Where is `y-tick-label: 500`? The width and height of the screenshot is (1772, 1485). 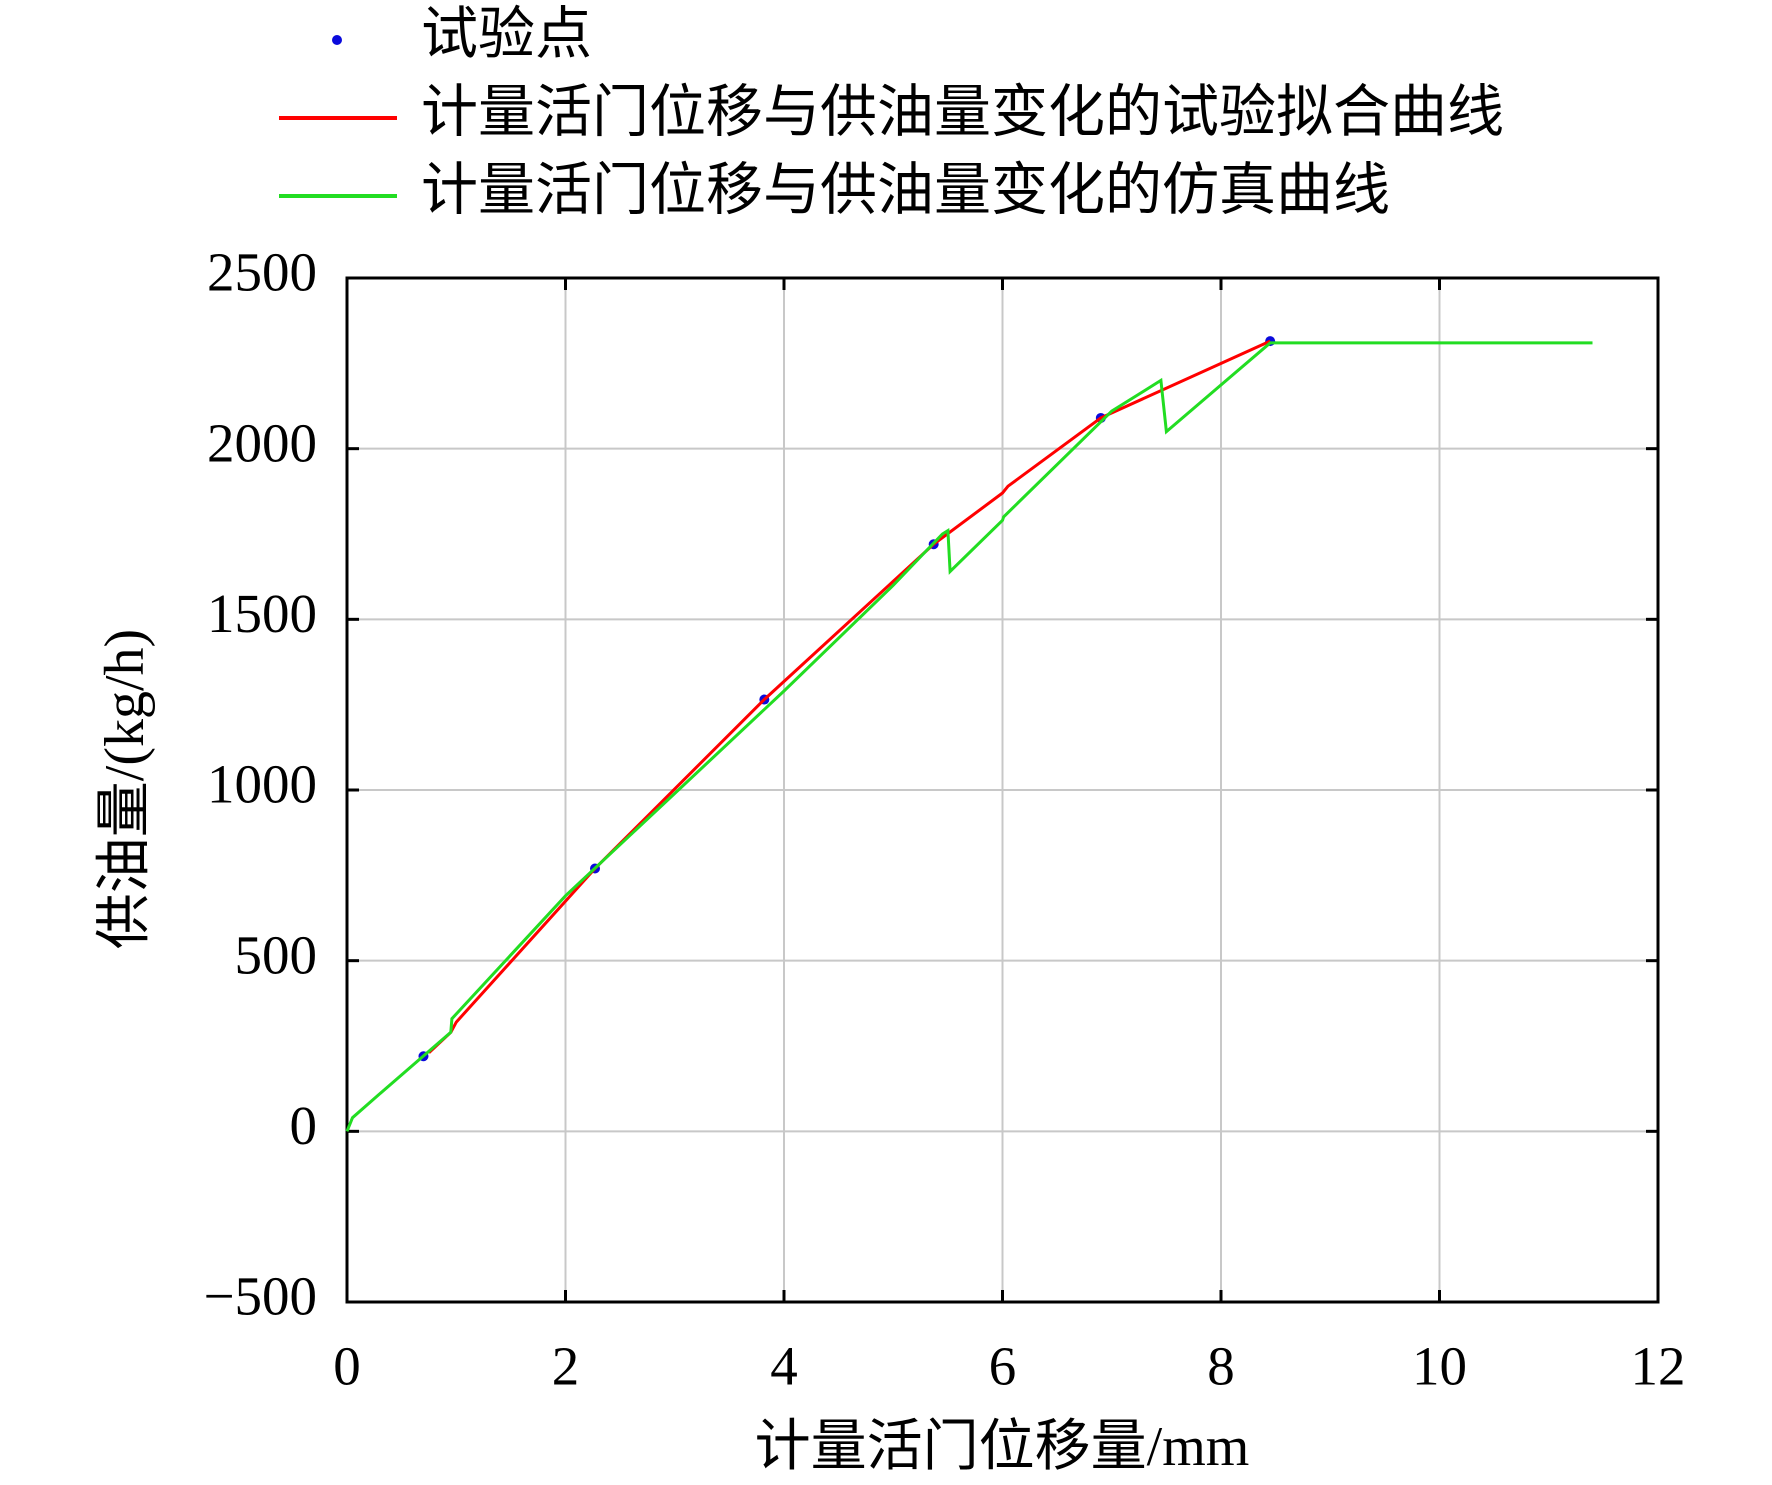 y-tick-label: 500 is located at coordinates (276, 954).